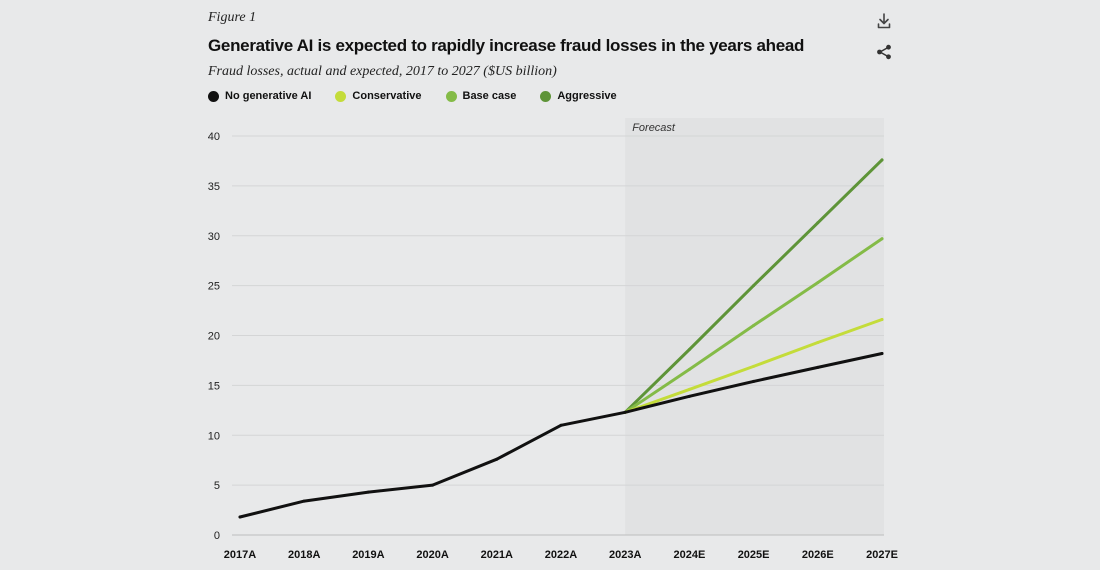 The width and height of the screenshot is (1100, 570). What do you see at coordinates (625, 555) in the screenshot?
I see `x-tick-label: 2023A` at bounding box center [625, 555].